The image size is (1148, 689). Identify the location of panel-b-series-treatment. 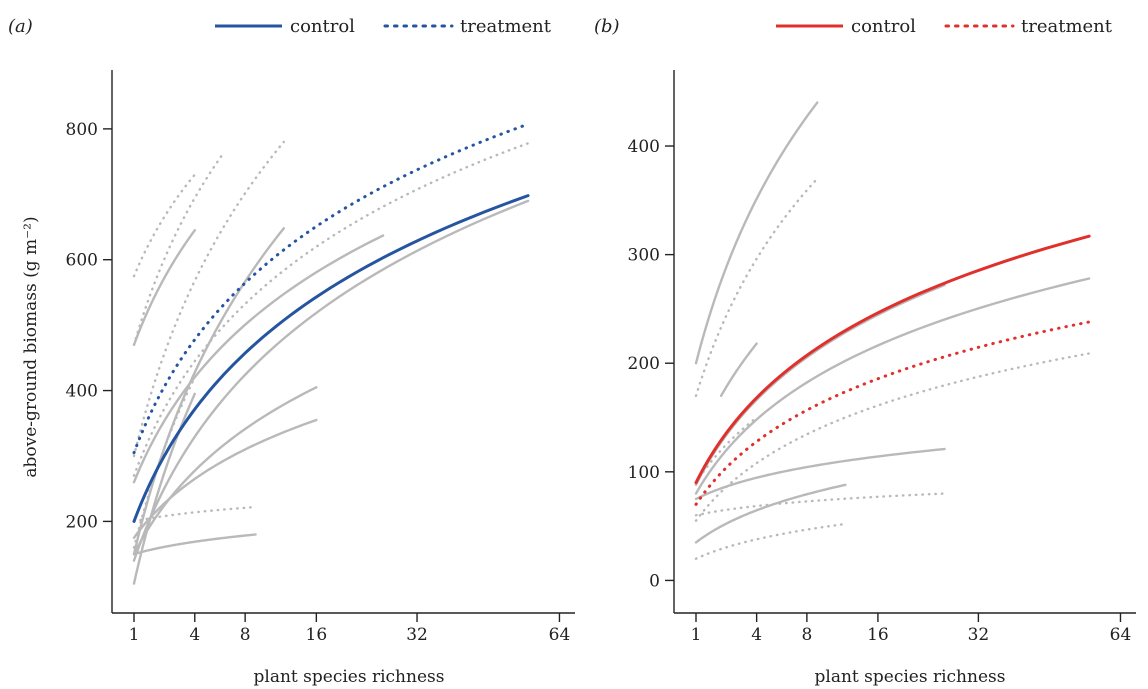
(892, 413).